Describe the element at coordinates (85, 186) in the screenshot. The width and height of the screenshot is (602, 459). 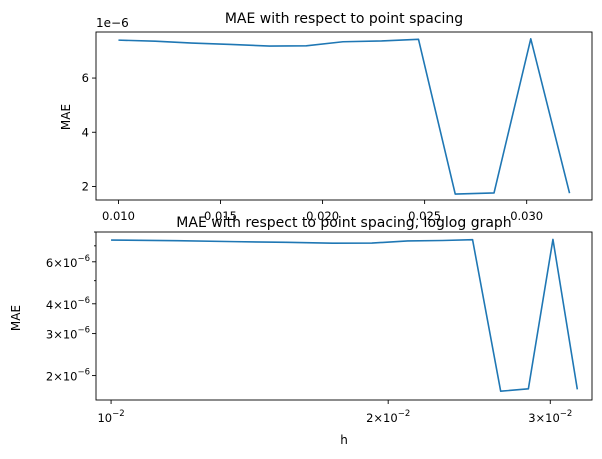
I see `top-y-tick-label: 2` at that location.